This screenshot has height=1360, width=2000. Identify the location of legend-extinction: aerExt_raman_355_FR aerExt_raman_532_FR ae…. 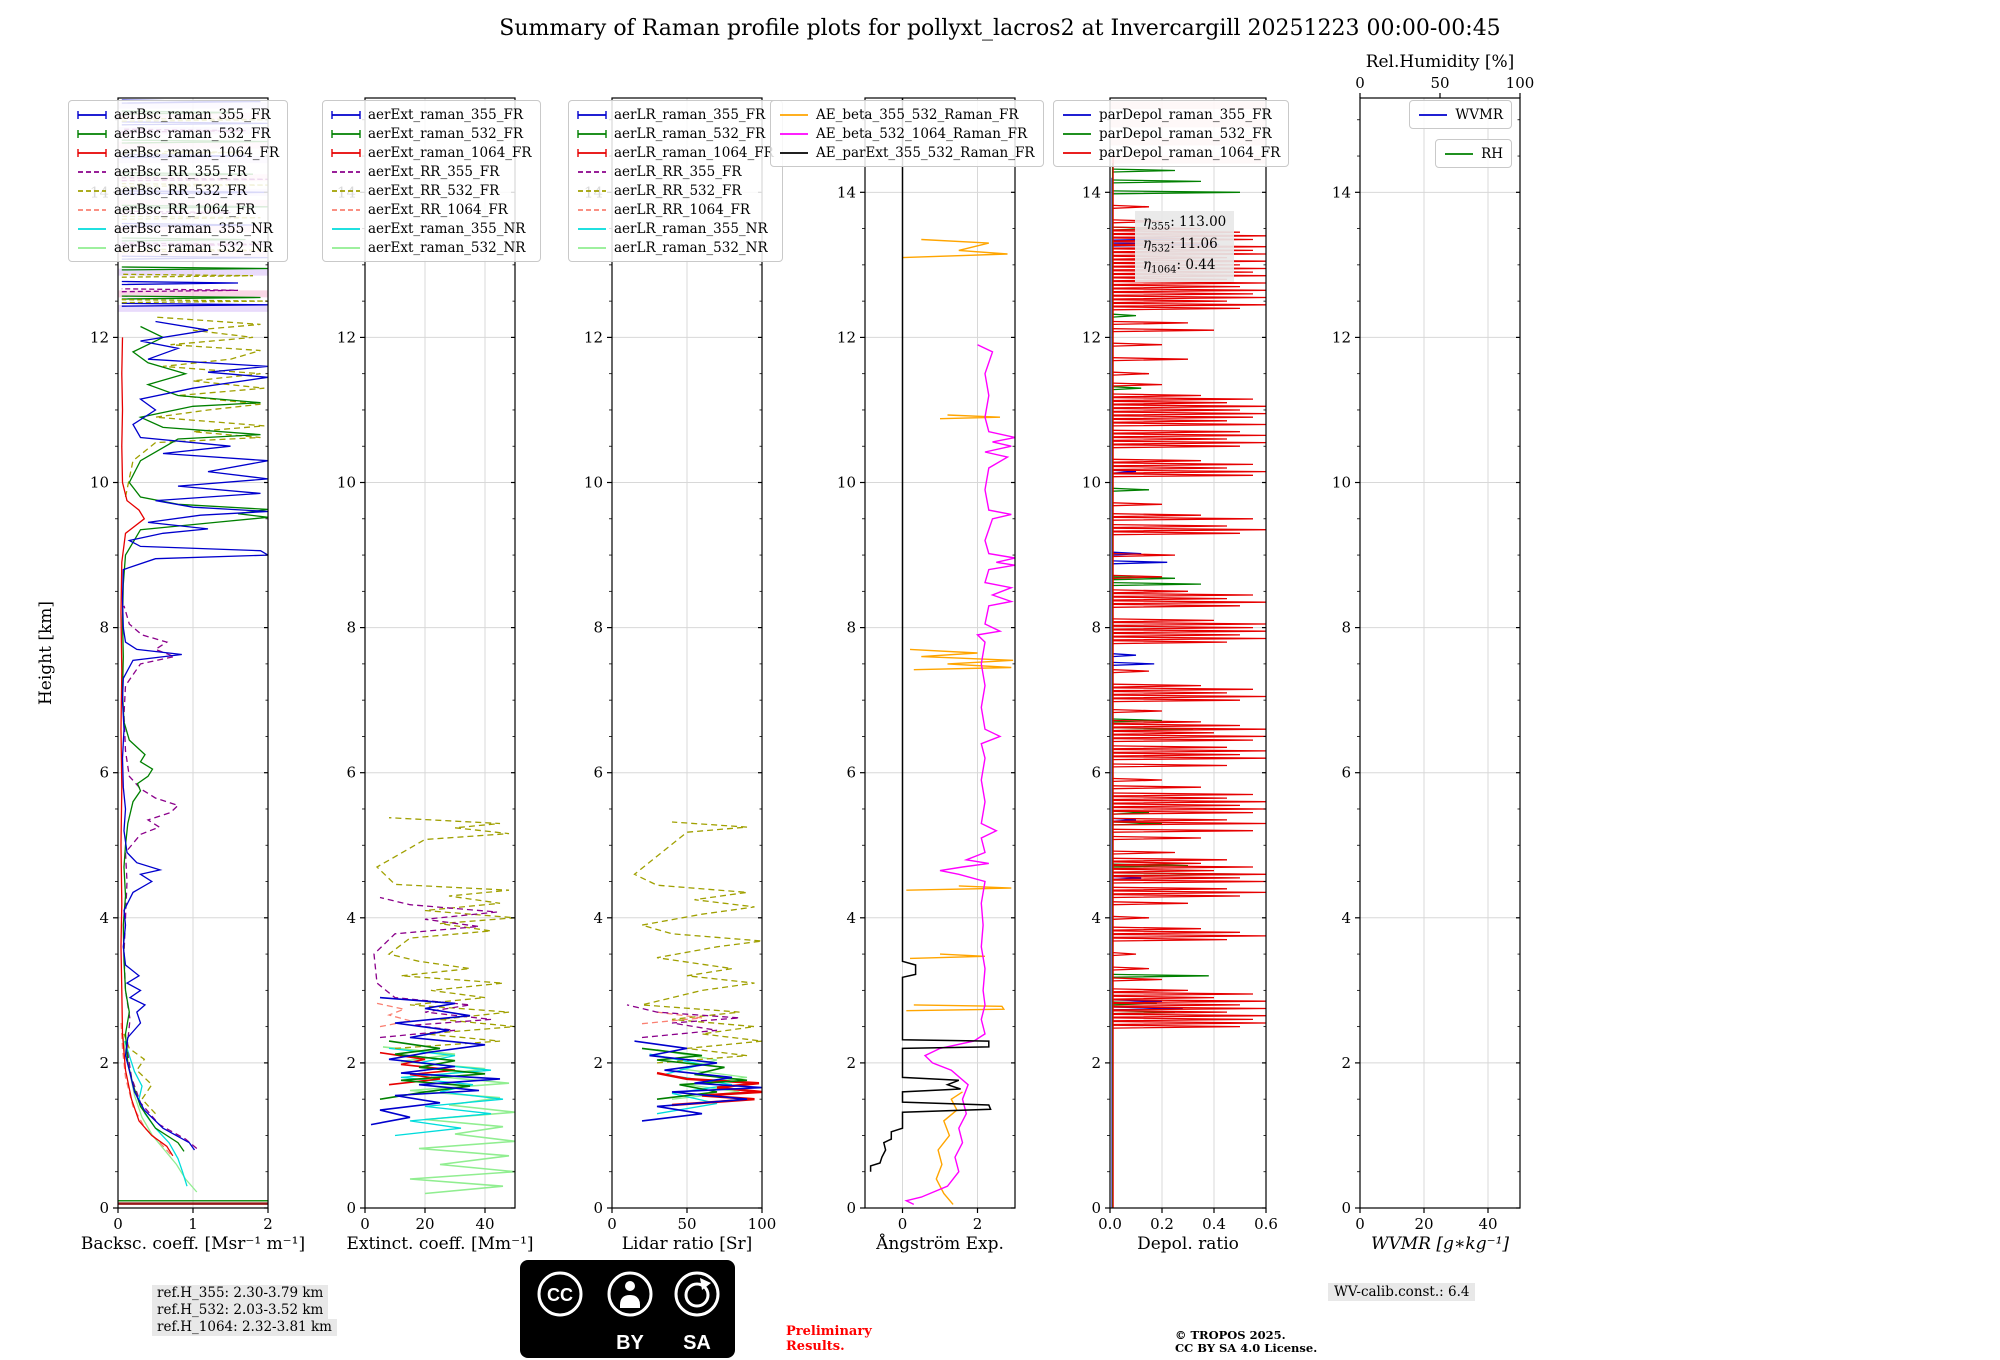
(431, 181).